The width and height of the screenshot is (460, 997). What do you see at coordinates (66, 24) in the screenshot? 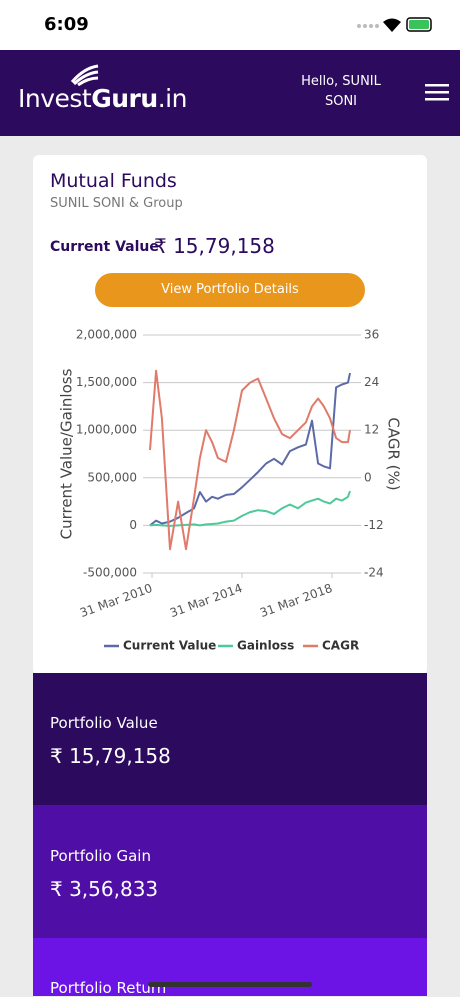
I see `clock: 6:09` at bounding box center [66, 24].